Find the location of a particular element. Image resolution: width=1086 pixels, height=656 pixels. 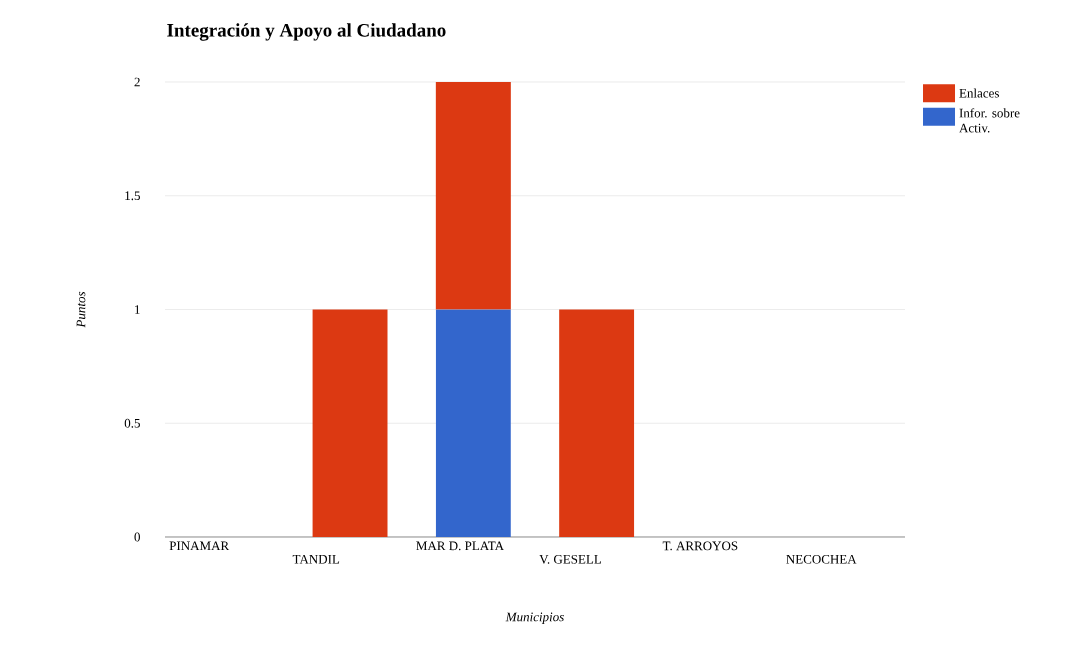

y-tick-label: 1 is located at coordinates (137, 309).